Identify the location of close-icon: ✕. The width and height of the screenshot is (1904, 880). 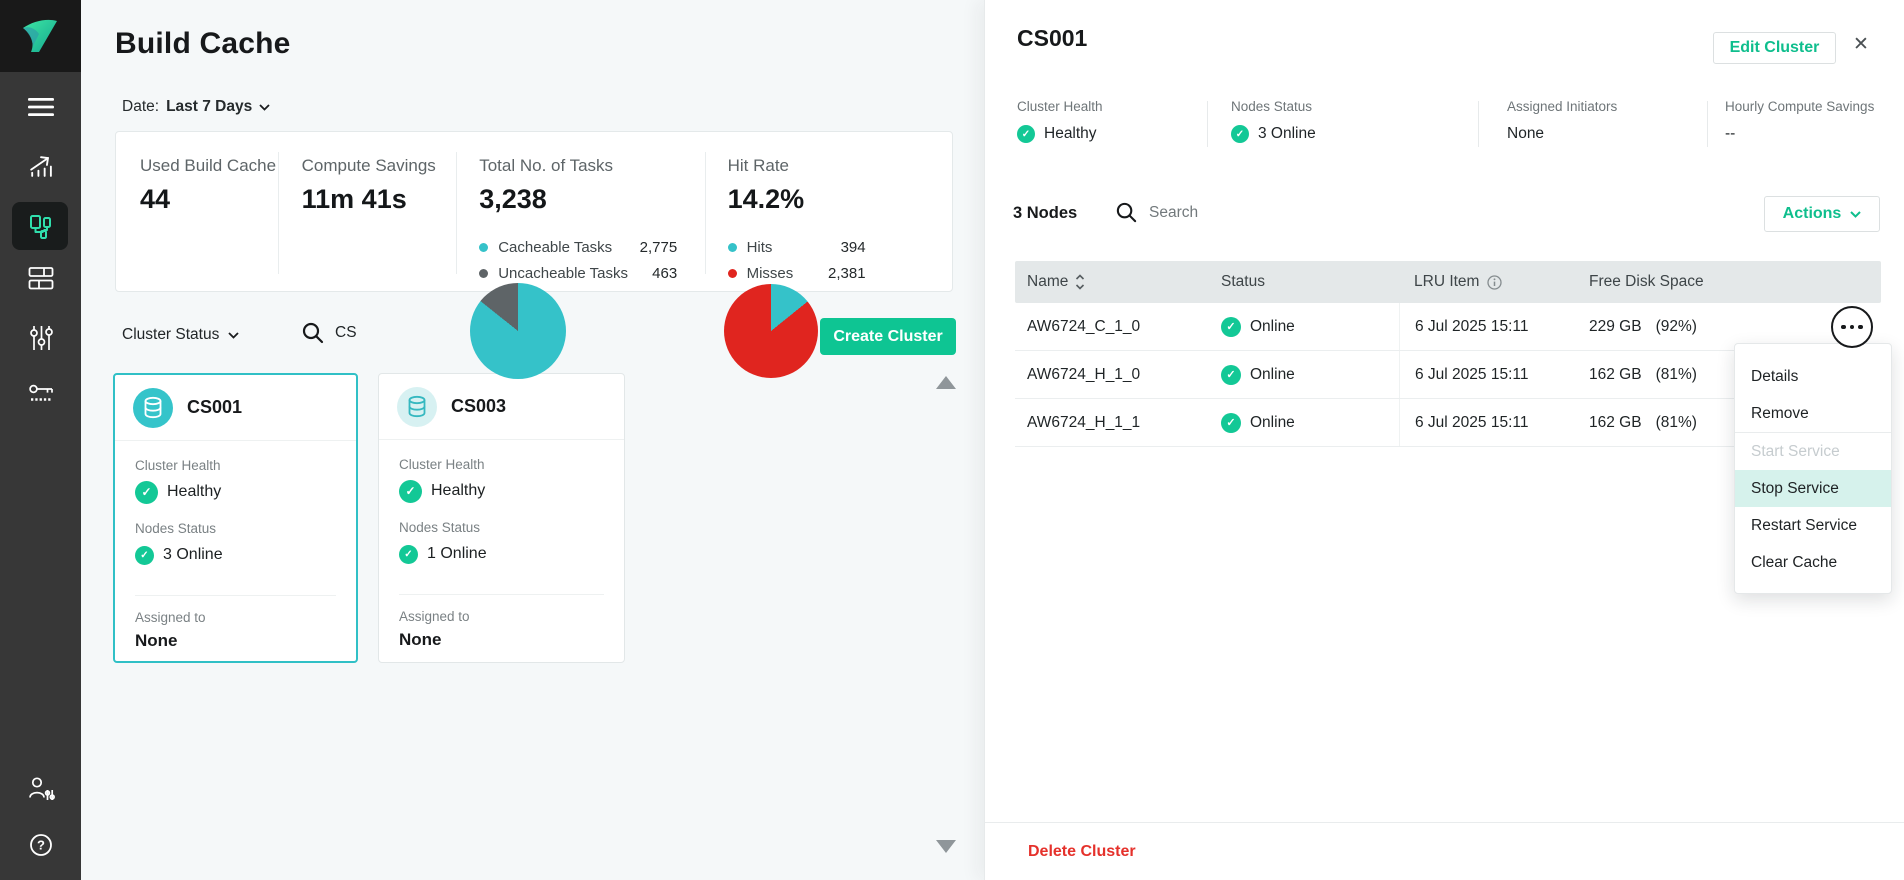
(1861, 44).